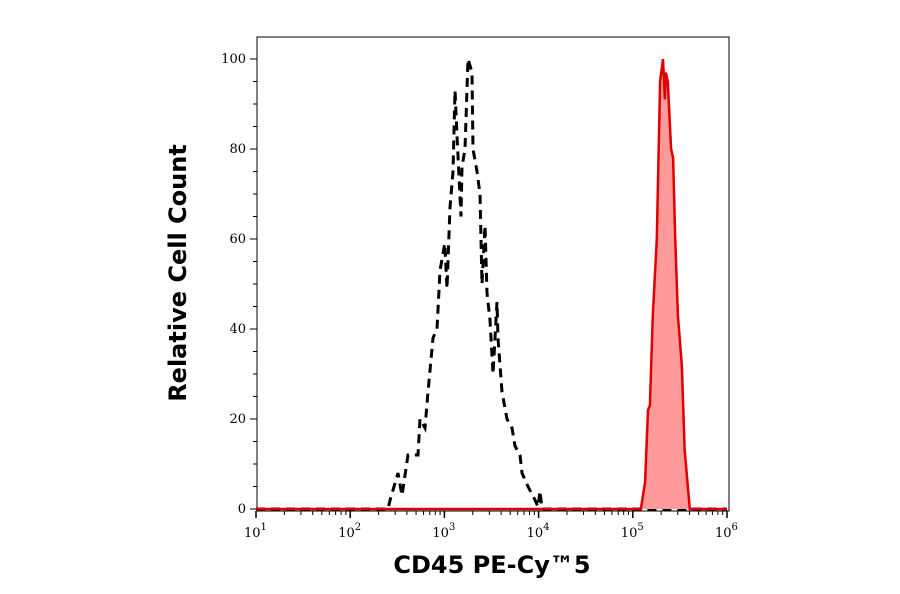 Image resolution: width=900 pixels, height=594 pixels. I want to click on y-tick-label: 20, so click(237, 419).